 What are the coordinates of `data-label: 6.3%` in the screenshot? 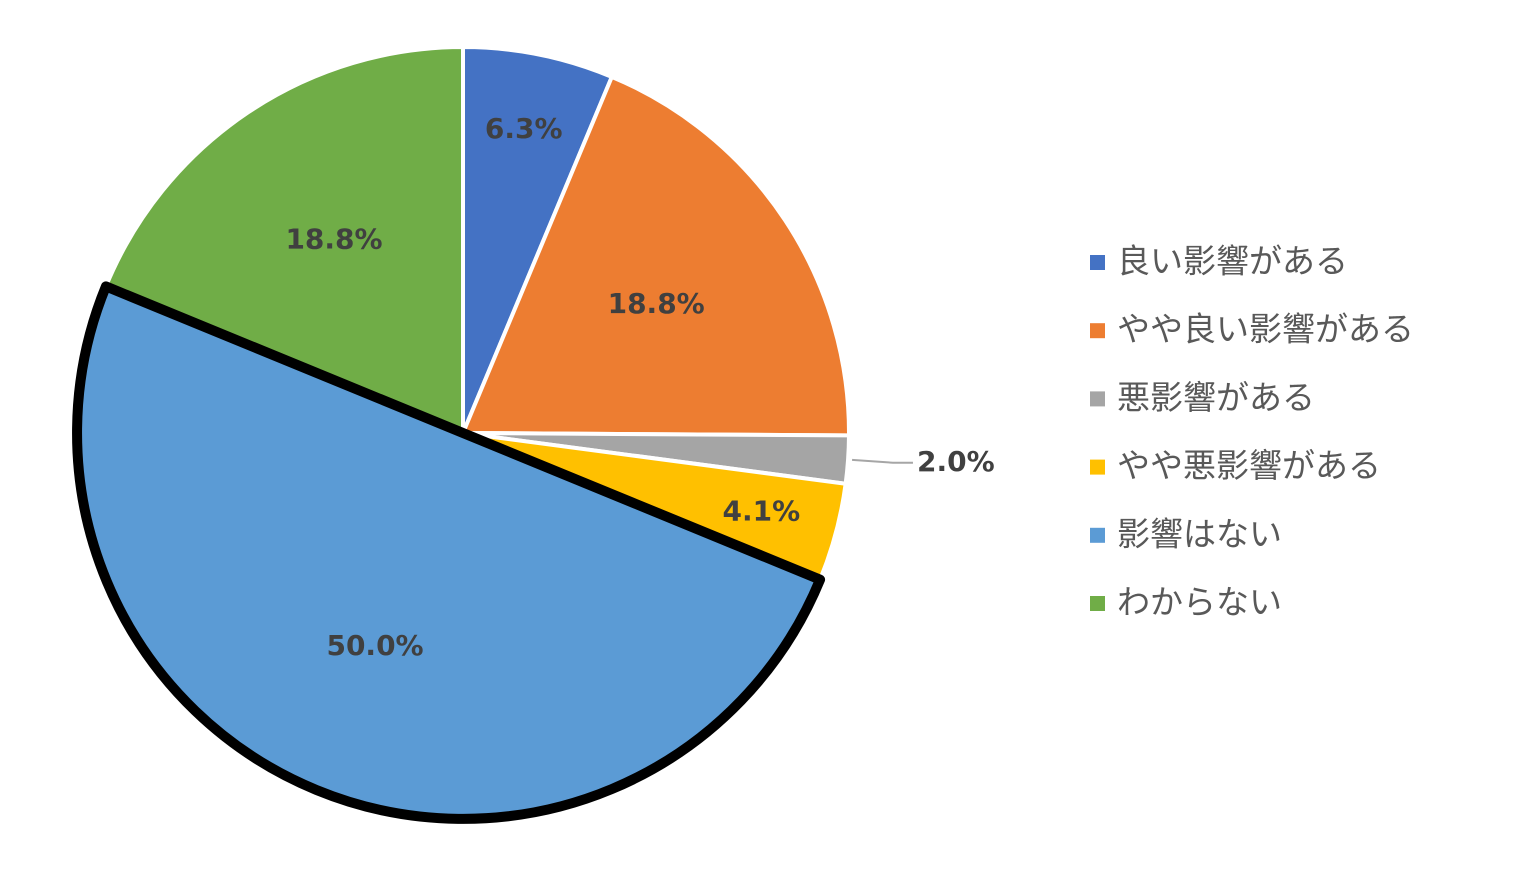 It's located at (524, 128).